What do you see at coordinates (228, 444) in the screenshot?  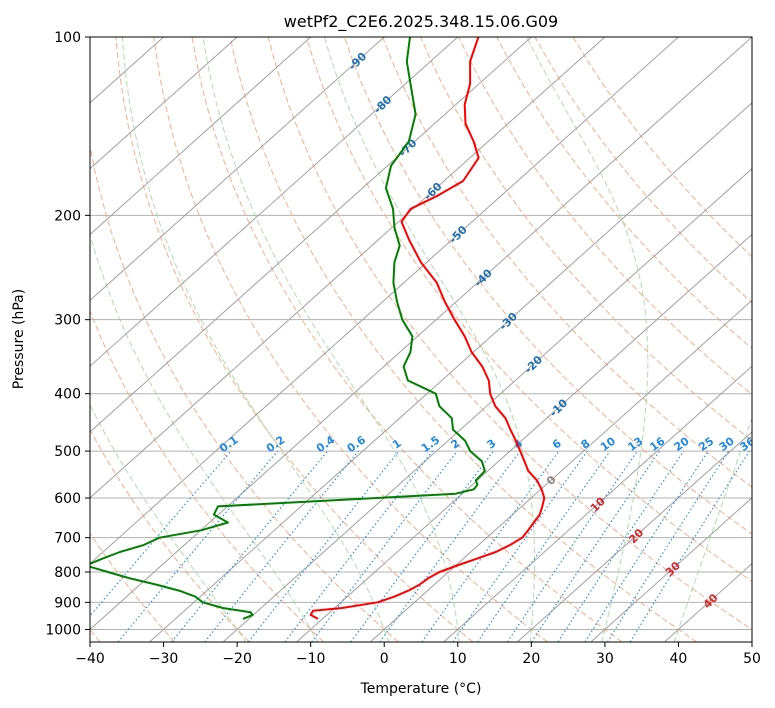 I see `mixing-ratio-label: 0.1` at bounding box center [228, 444].